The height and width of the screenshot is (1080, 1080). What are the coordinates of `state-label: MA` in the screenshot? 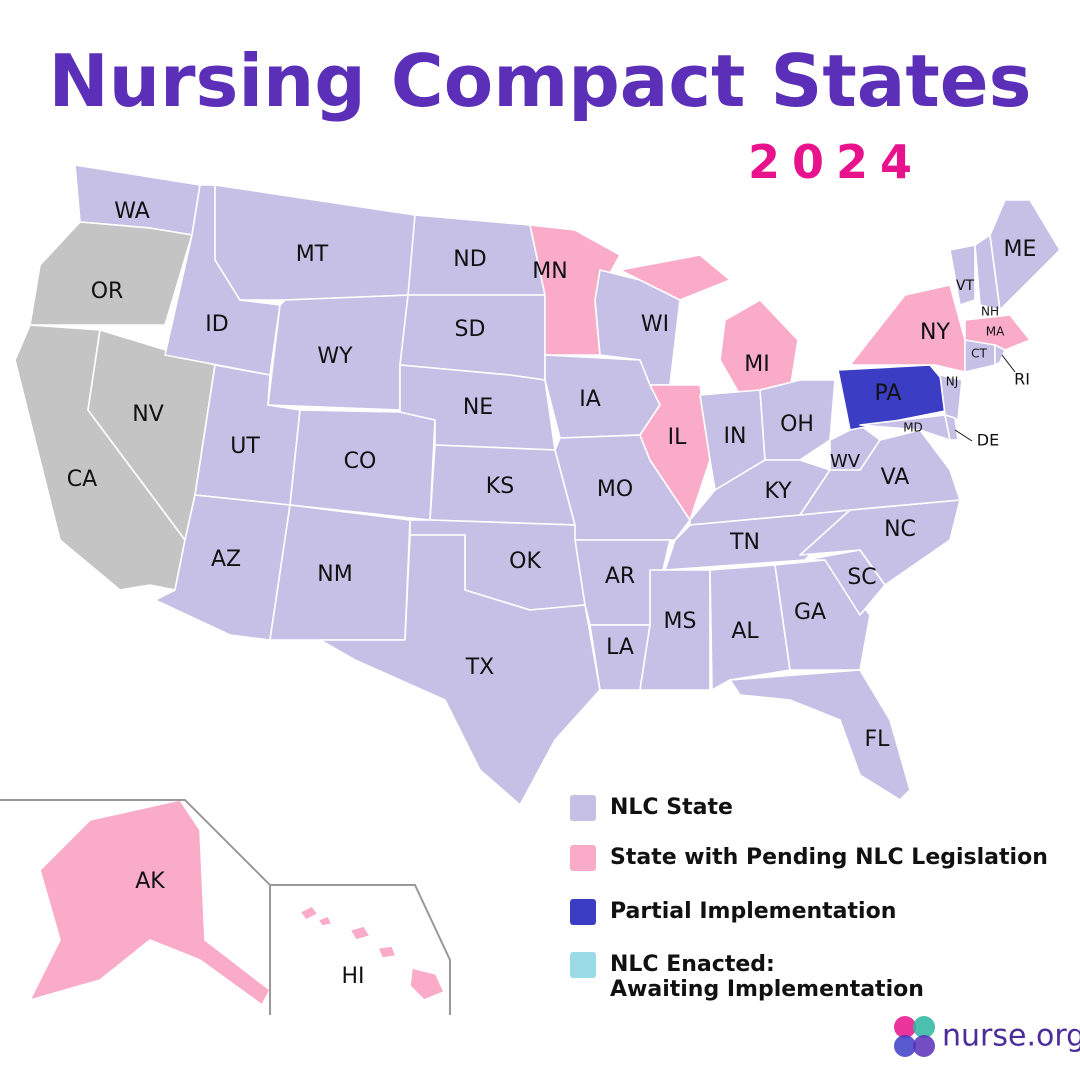 It's located at (995, 332).